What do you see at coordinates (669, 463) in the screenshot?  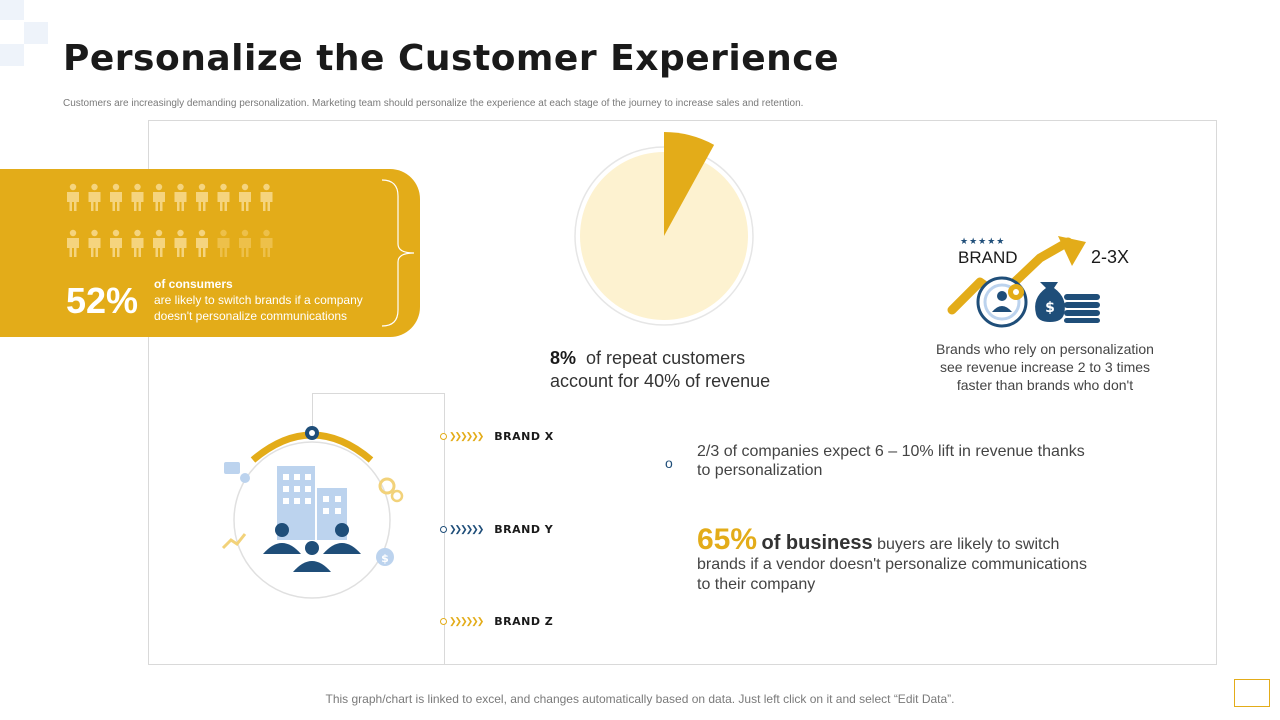 I see `bullet-icon: o` at bounding box center [669, 463].